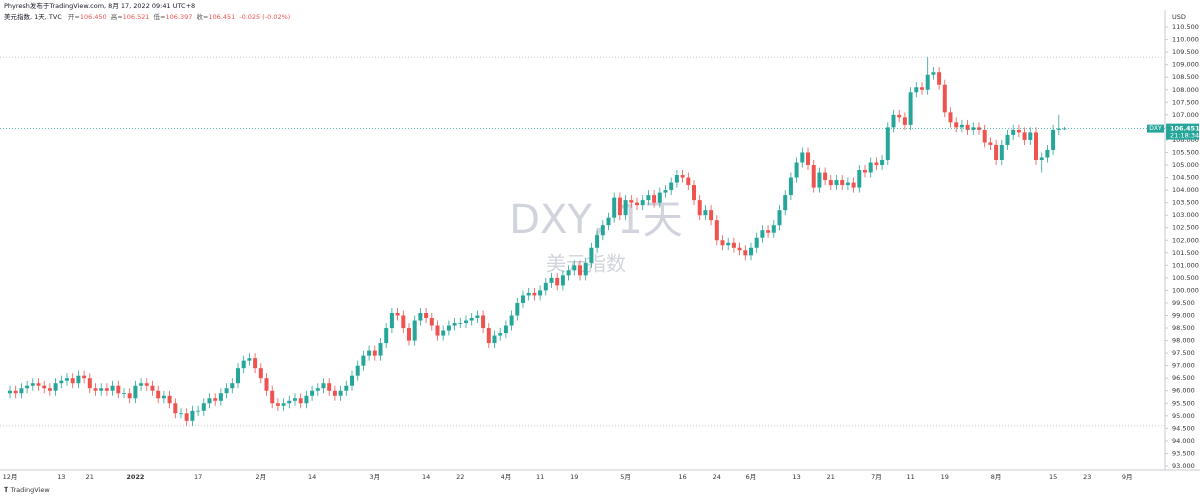 The height and width of the screenshot is (498, 1200). I want to click on ohlc-label: 开=, so click(74, 17).